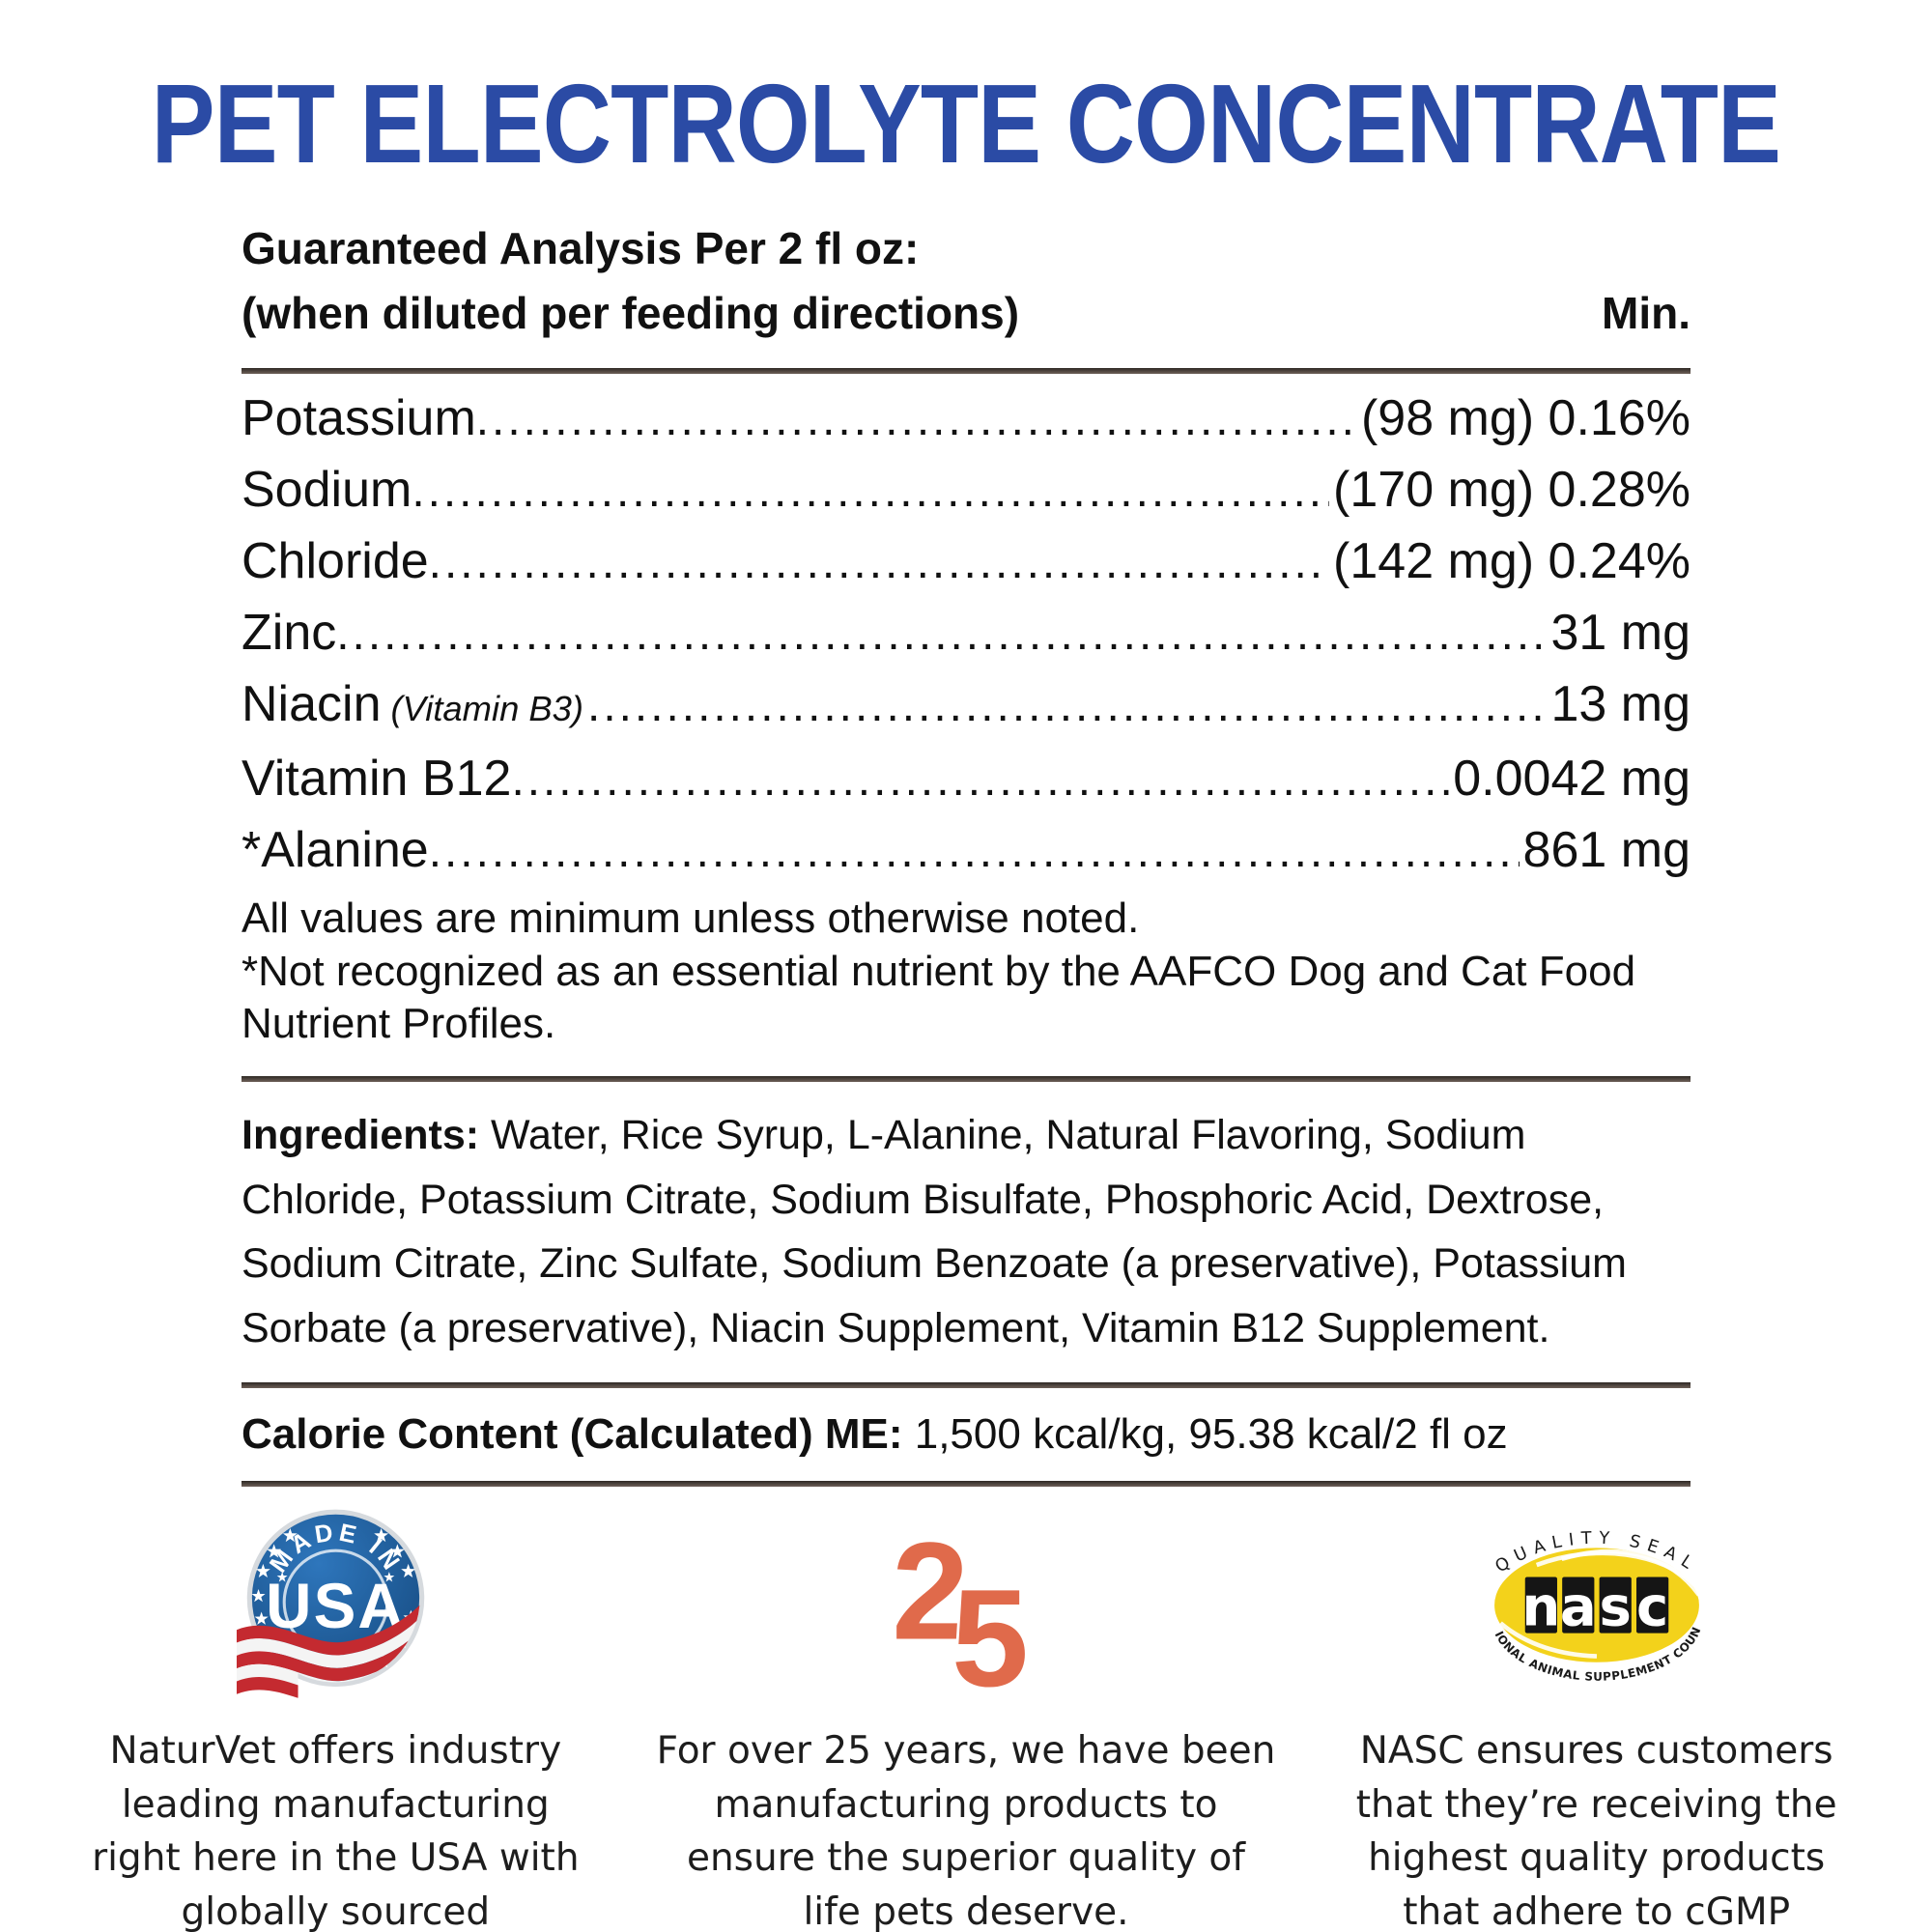 The image size is (1932, 1932). What do you see at coordinates (1578, 1607) in the screenshot?
I see `svg-text: a` at bounding box center [1578, 1607].